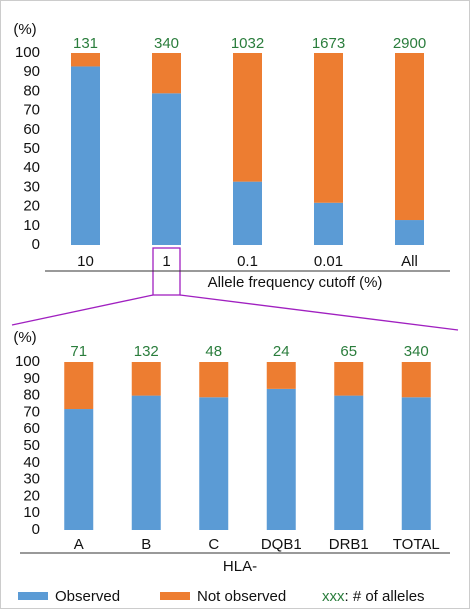 This screenshot has height=609, width=470. I want to click on count-label: 65, so click(348, 351).